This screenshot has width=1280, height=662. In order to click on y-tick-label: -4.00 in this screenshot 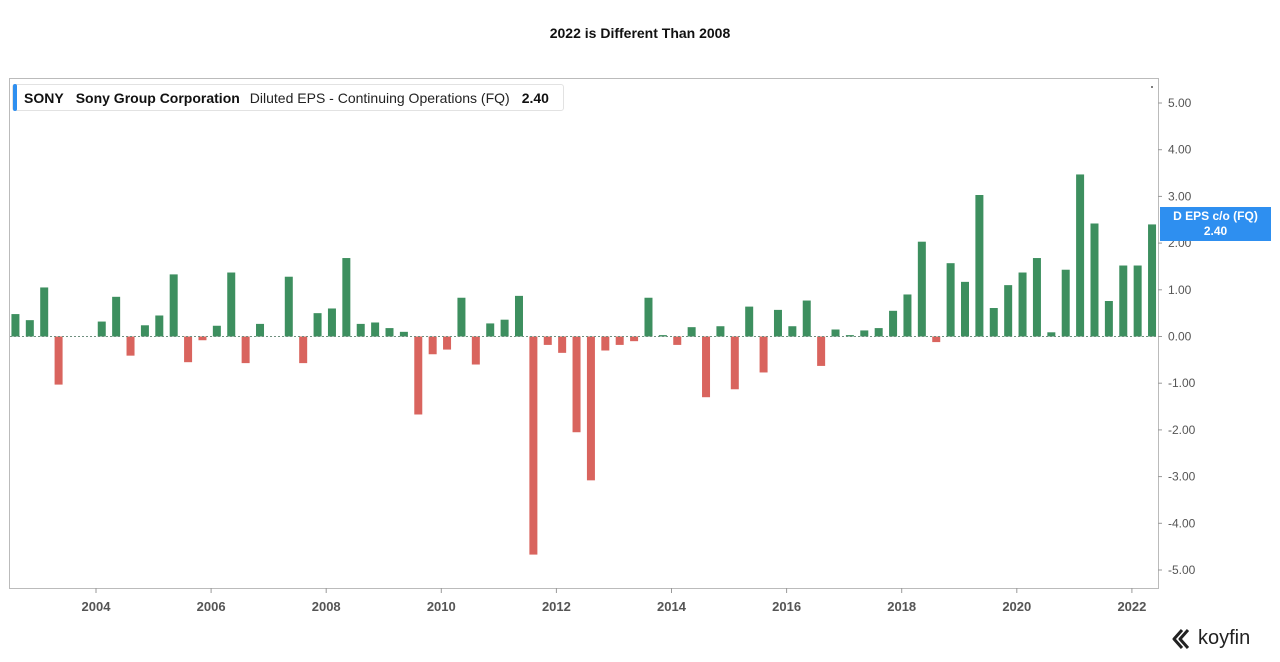, I will do `click(1182, 523)`.